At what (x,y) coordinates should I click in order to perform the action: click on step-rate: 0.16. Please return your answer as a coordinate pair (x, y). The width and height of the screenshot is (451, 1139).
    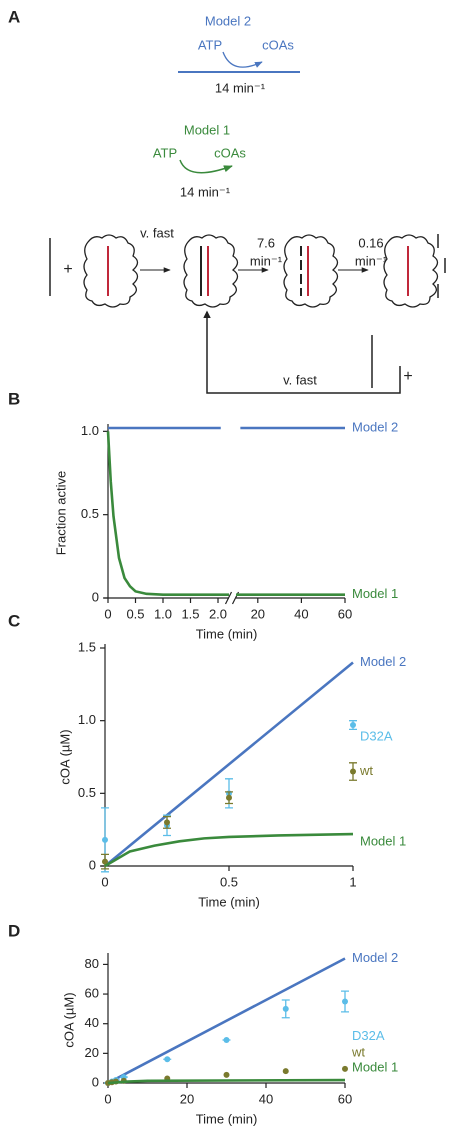
    Looking at the image, I should click on (370, 242).